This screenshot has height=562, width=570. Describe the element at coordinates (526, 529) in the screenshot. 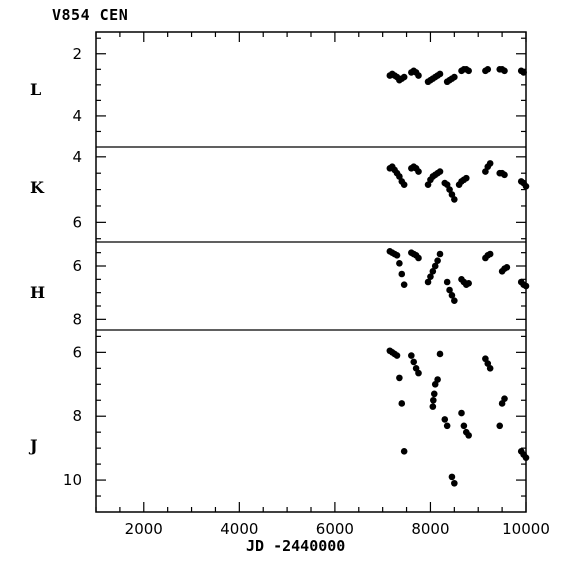

I see `x-tick-label: 10000` at that location.